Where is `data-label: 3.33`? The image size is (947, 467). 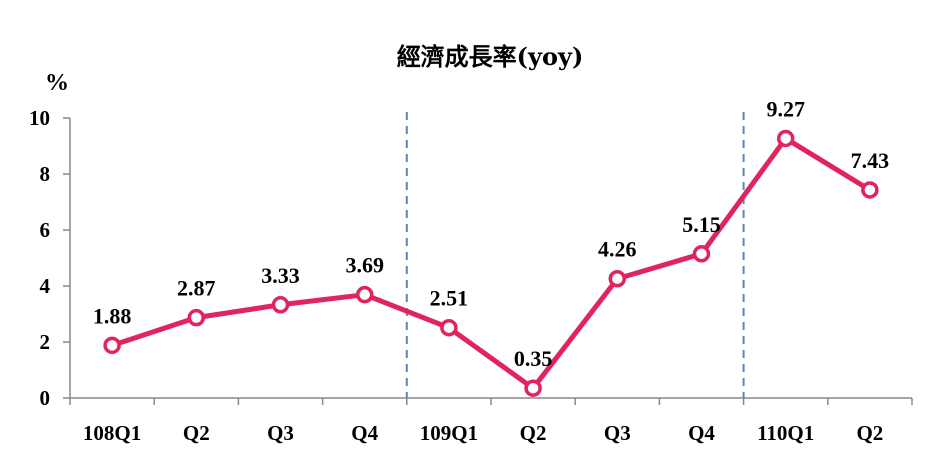 data-label: 3.33 is located at coordinates (280, 275).